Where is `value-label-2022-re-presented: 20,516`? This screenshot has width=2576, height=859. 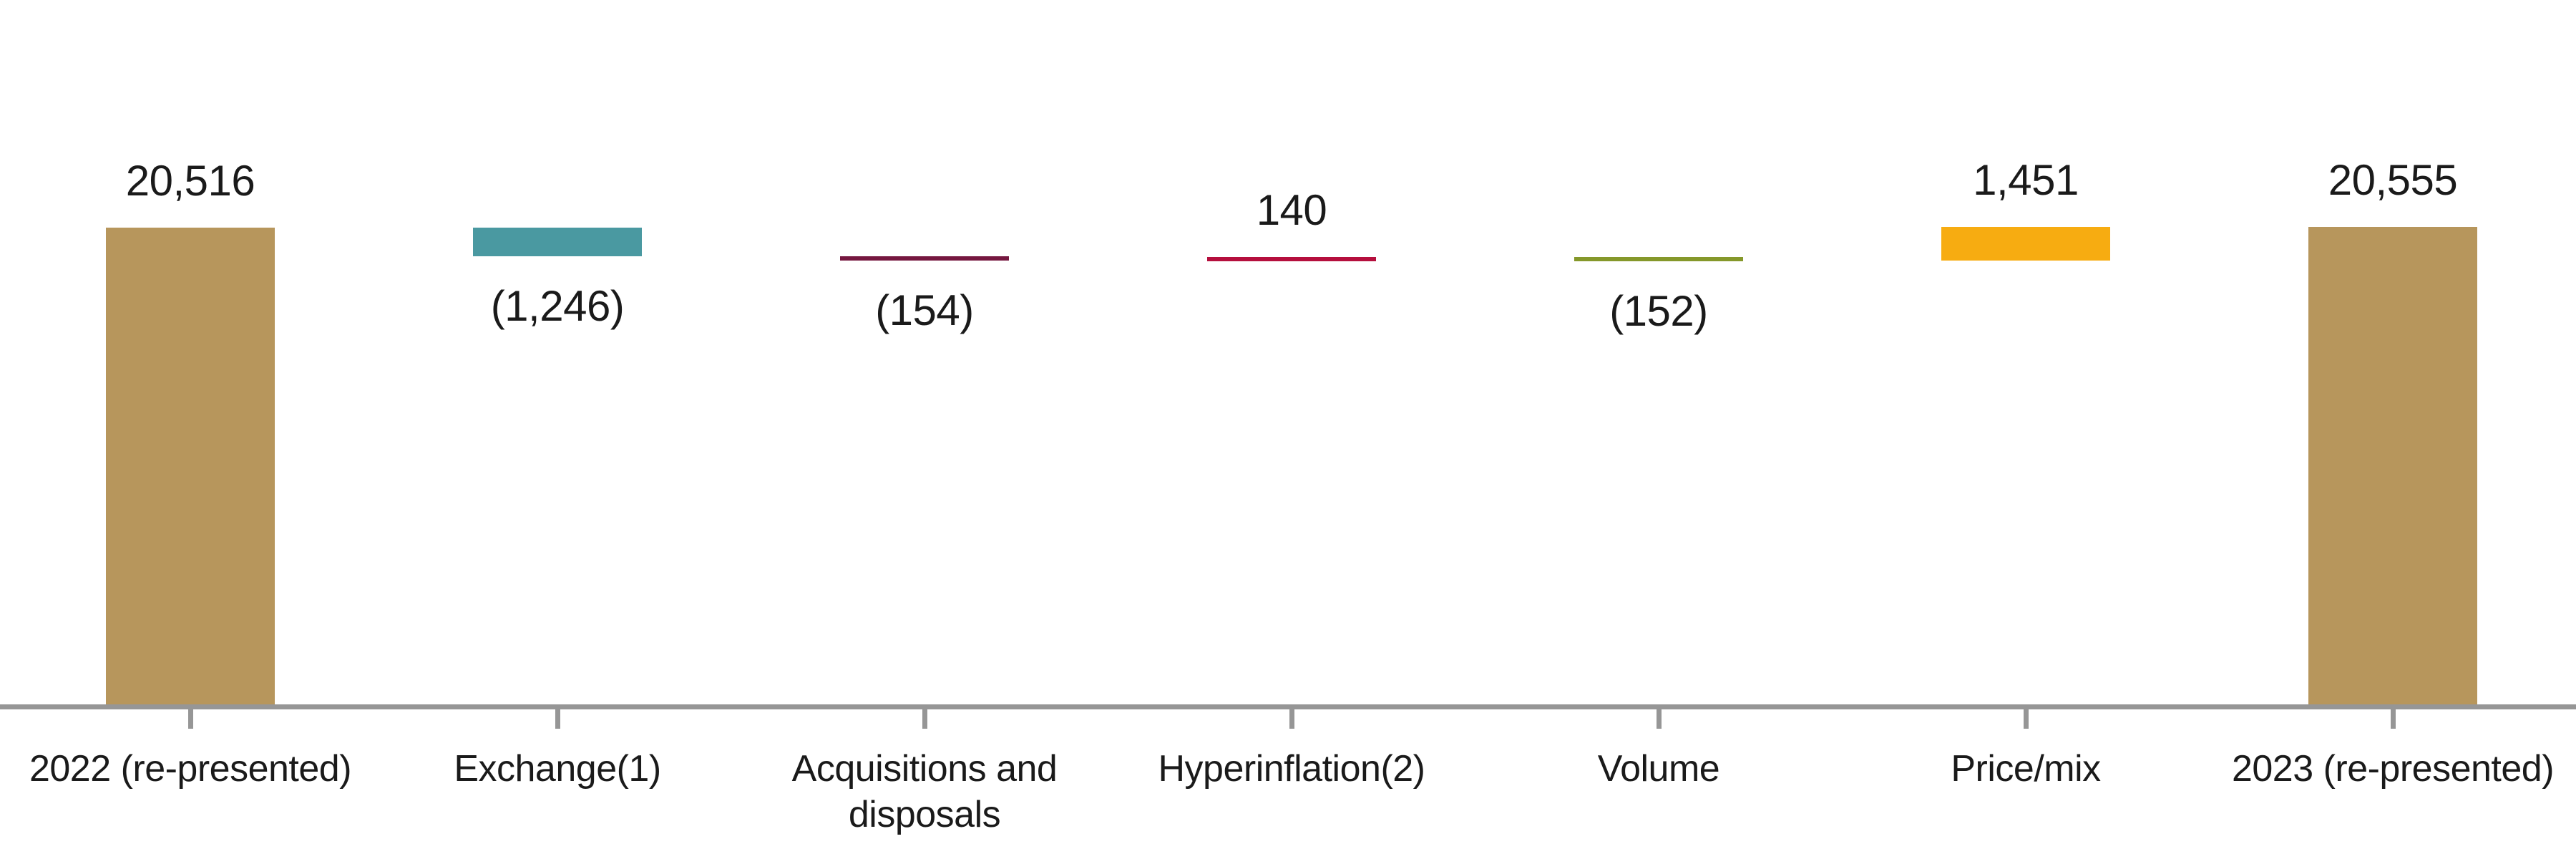
value-label-2022-re-presented: 20,516 is located at coordinates (190, 181).